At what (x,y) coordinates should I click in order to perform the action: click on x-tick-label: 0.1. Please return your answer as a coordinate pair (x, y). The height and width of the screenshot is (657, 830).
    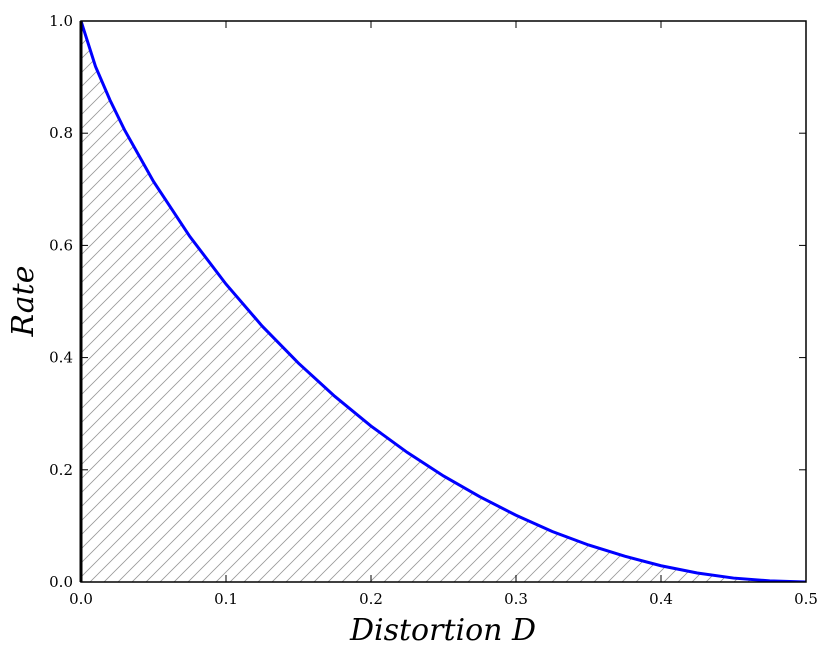
    Looking at the image, I should click on (226, 599).